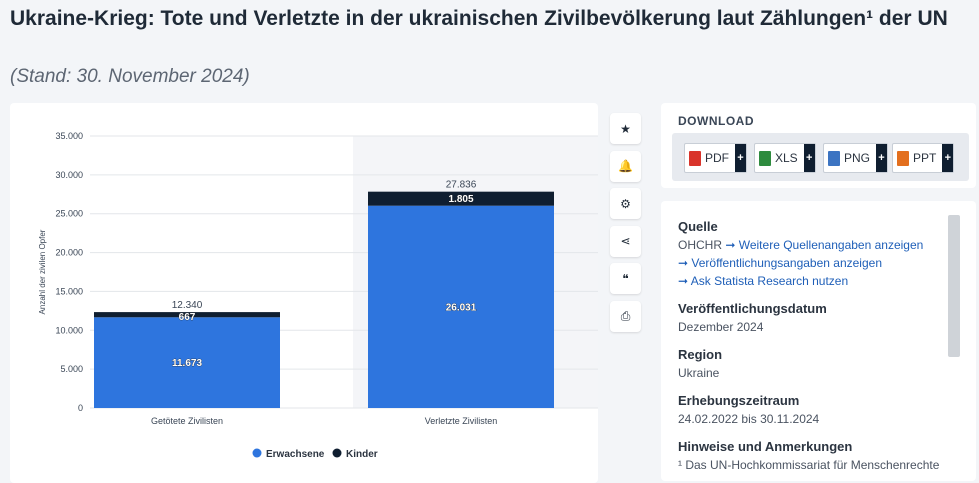  I want to click on download-pdf-button: PDF +, so click(715, 158).